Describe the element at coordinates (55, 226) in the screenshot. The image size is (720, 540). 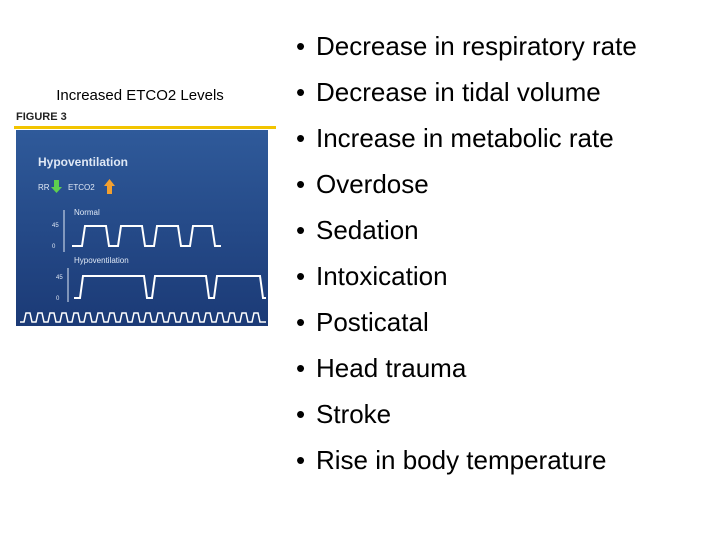
I see `normal-high: 45` at that location.